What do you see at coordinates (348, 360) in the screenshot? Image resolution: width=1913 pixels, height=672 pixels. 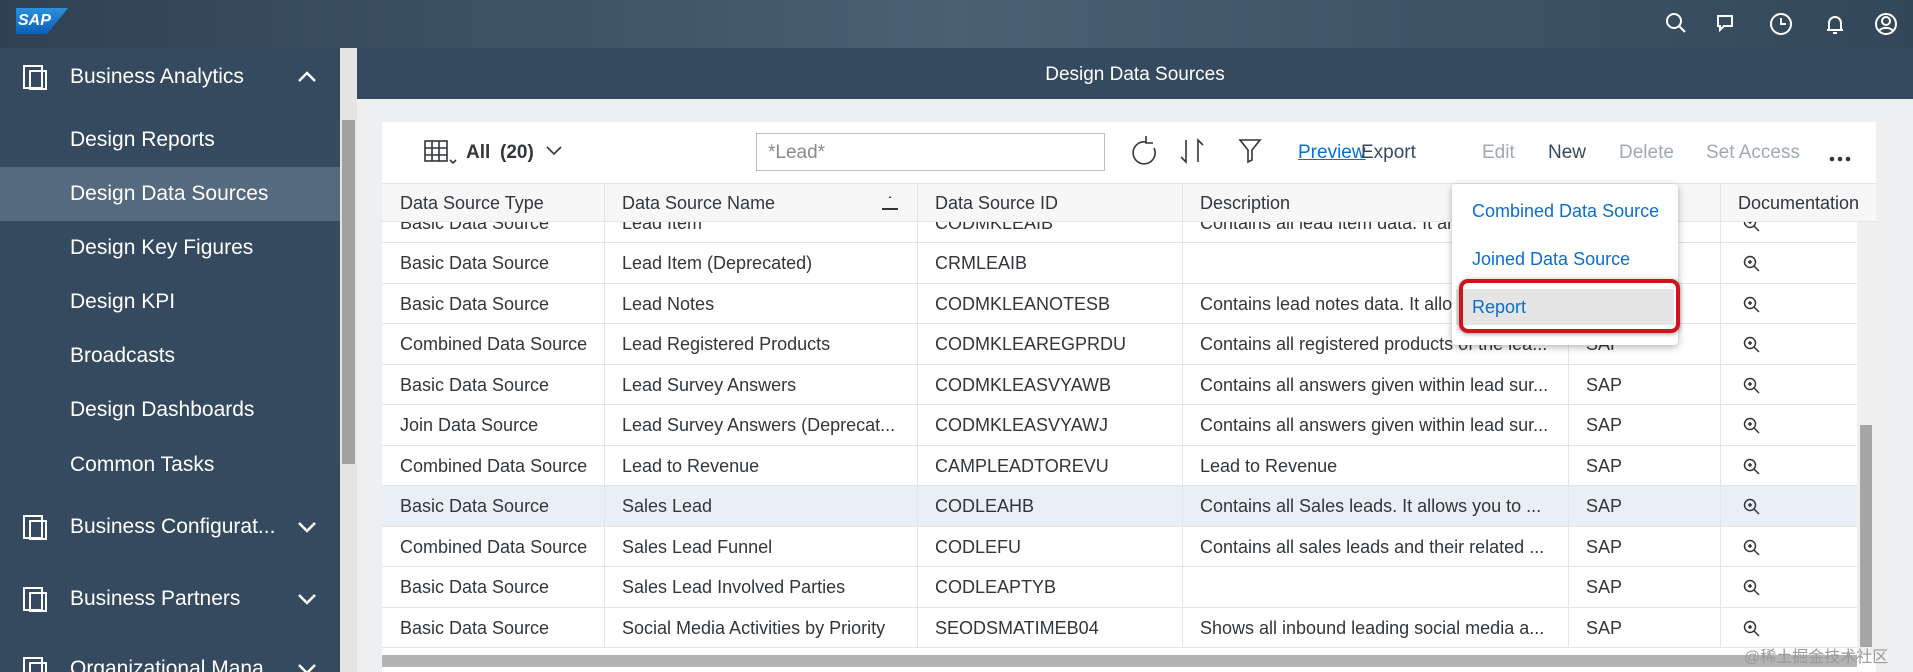 I see `sidebar-scrollbar` at bounding box center [348, 360].